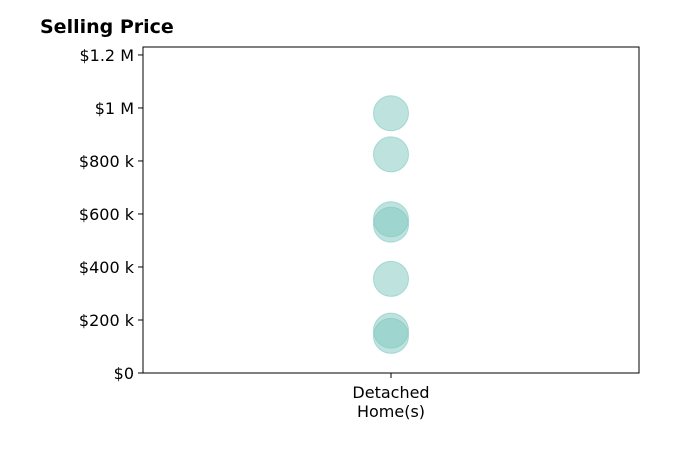  What do you see at coordinates (107, 214) in the screenshot?
I see `y-tick-label: $600 k` at bounding box center [107, 214].